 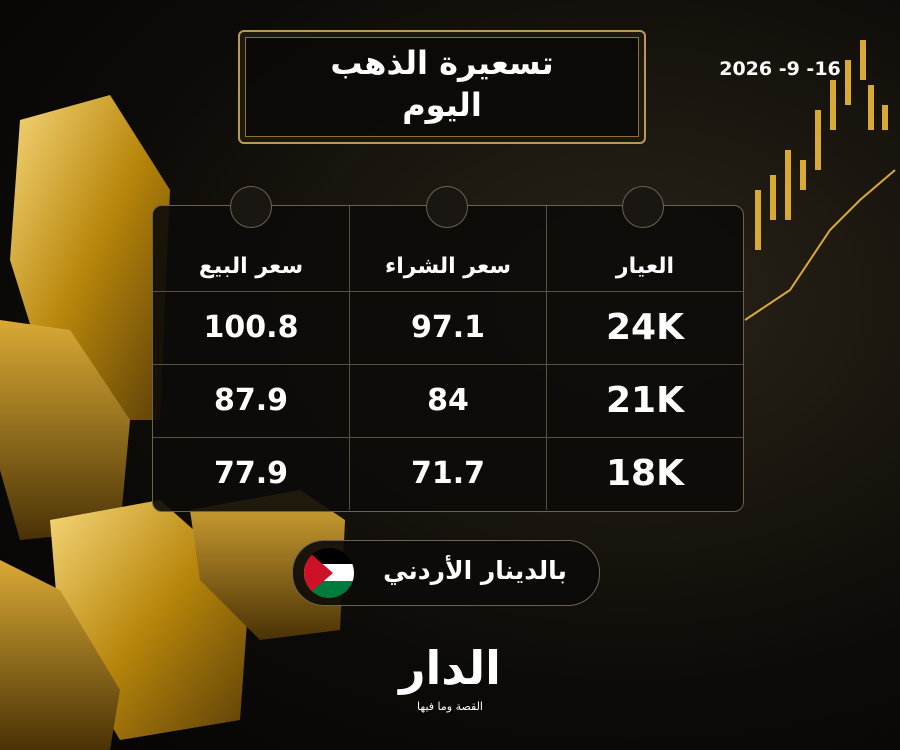 I want to click on header-row: العيار سعر الشراء سعر البيع, so click(x=448, y=248).